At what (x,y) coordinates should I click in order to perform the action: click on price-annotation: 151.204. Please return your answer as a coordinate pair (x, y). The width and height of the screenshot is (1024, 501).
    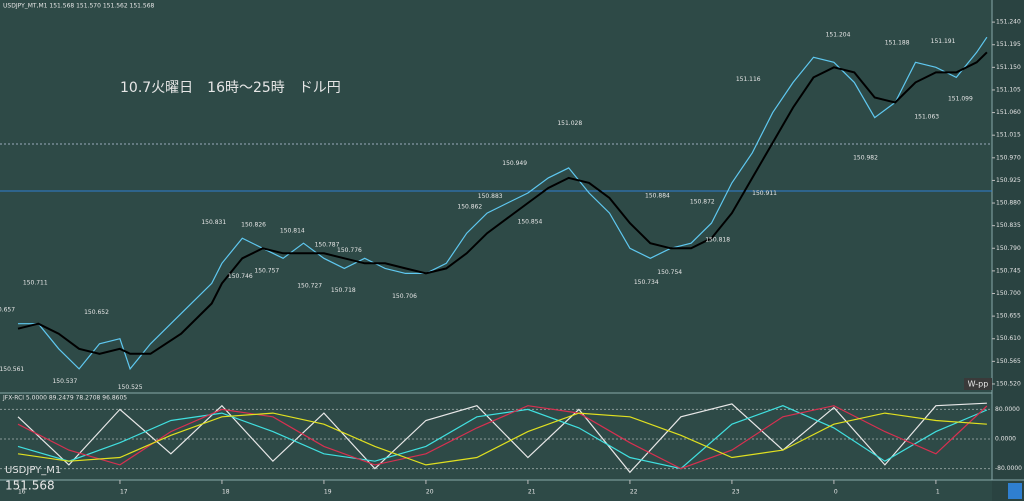
    Looking at the image, I should click on (838, 35).